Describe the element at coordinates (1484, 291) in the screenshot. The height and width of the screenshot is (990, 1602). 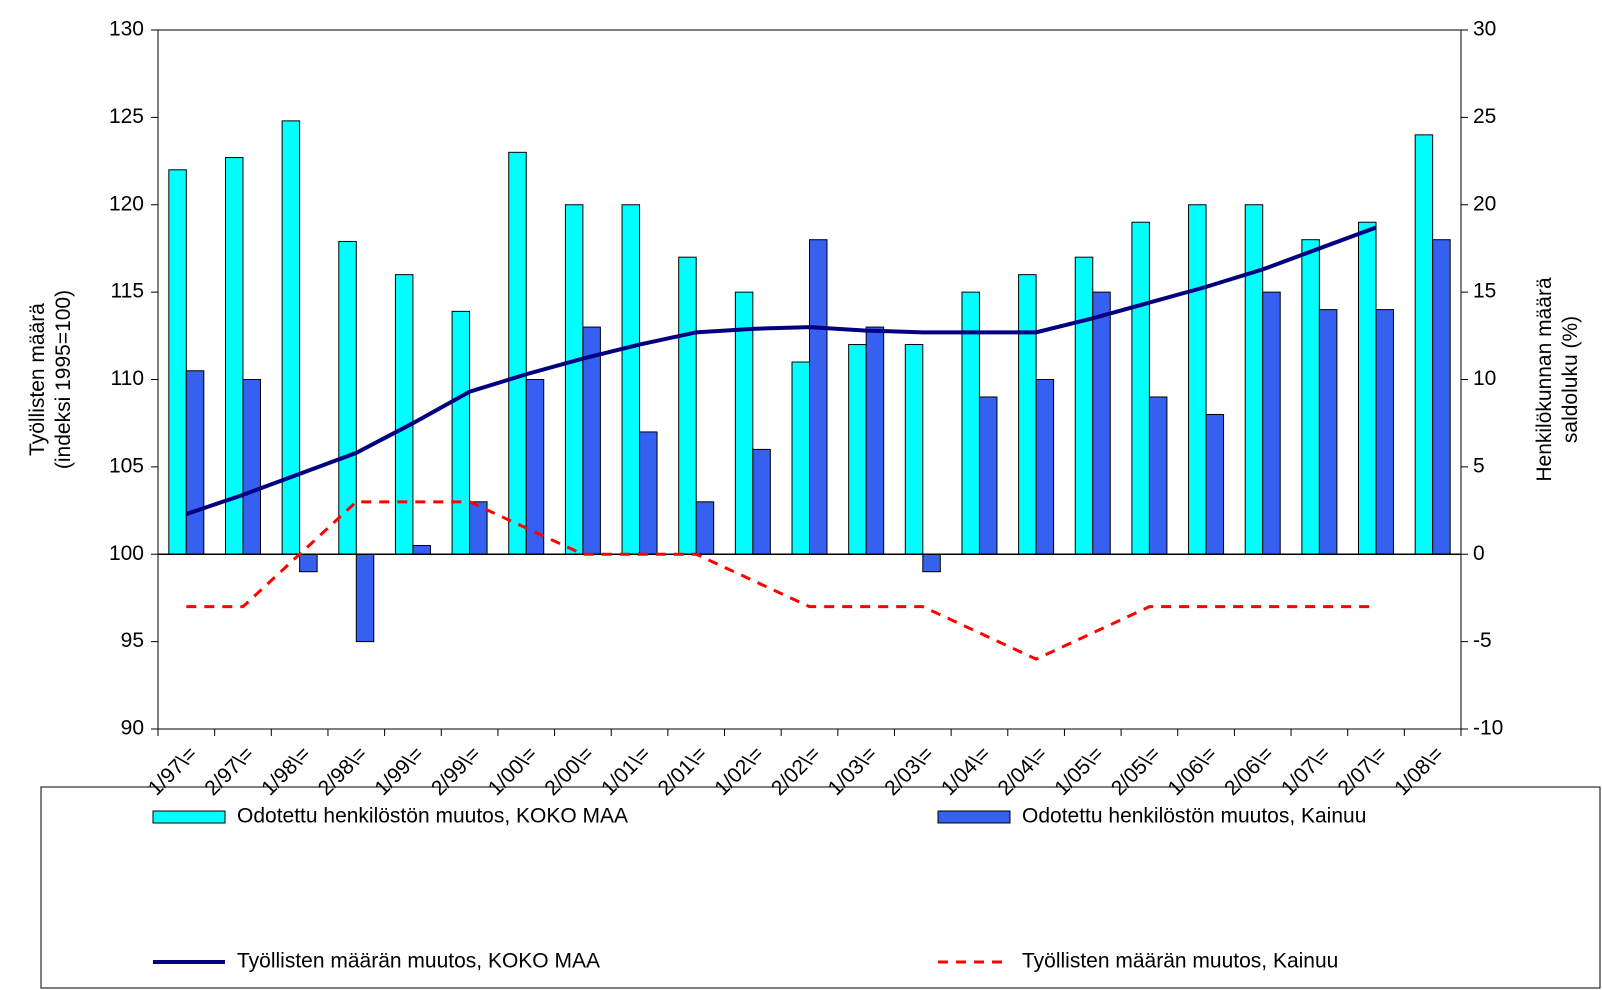
I see `y2-tick-label: 15` at that location.